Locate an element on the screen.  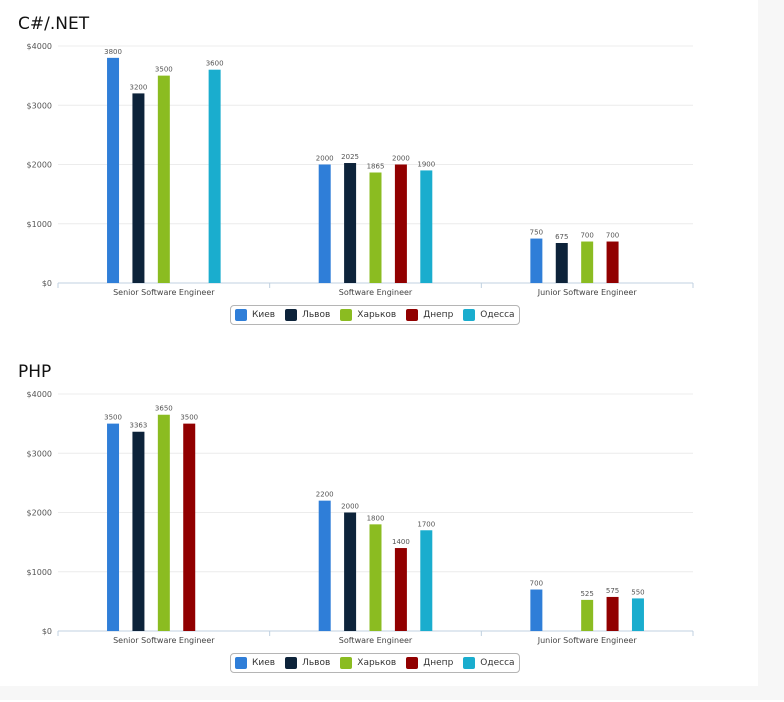
data-label: 1800 is located at coordinates (376, 518).